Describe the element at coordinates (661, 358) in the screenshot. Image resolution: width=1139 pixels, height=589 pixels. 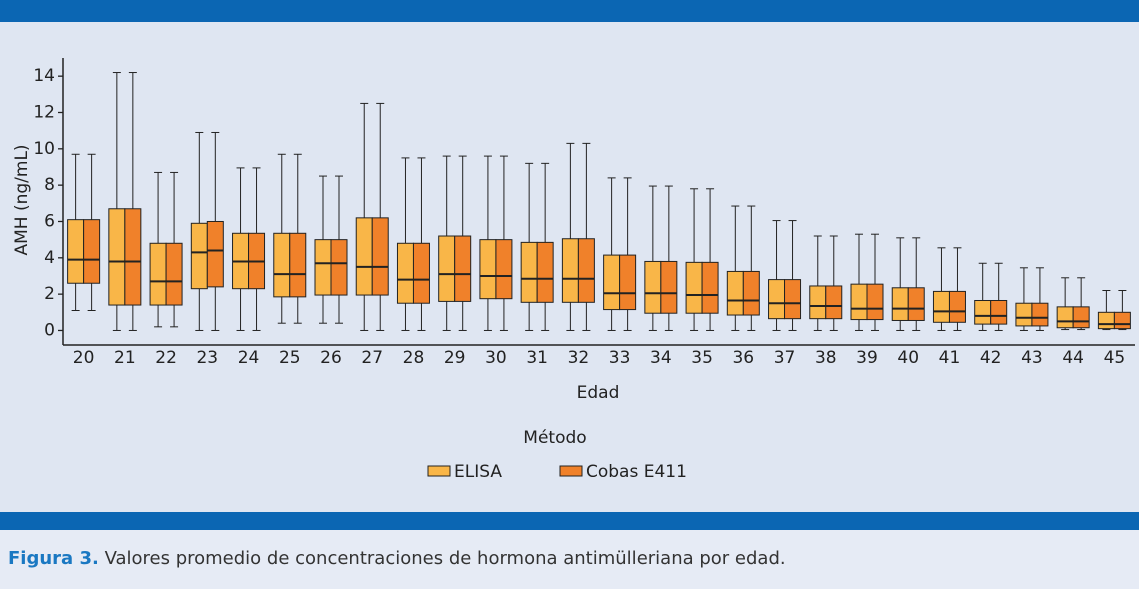
I see `x-tick-label: 34` at that location.